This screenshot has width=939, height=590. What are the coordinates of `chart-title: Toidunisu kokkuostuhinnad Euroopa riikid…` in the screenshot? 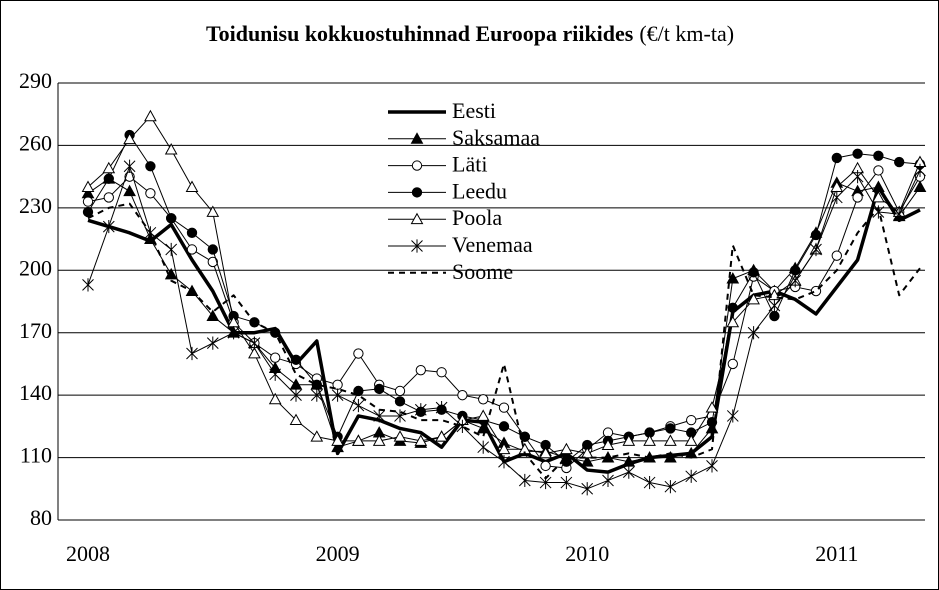 It's located at (420, 33).